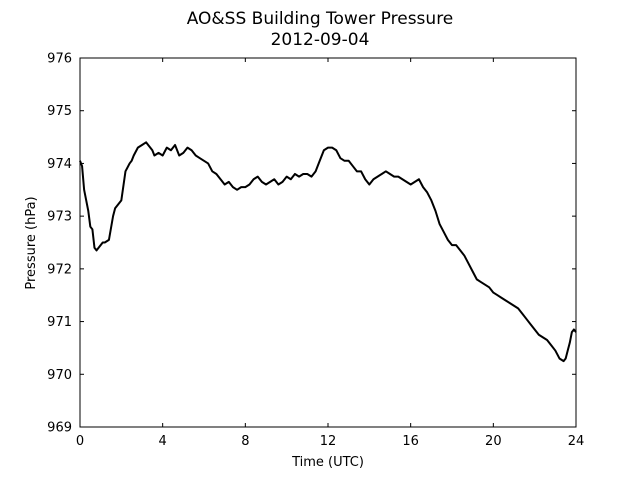 Image resolution: width=640 pixels, height=480 pixels. Describe the element at coordinates (320, 19) in the screenshot. I see `chart-title: AO&SS Building Tower Pressure` at that location.